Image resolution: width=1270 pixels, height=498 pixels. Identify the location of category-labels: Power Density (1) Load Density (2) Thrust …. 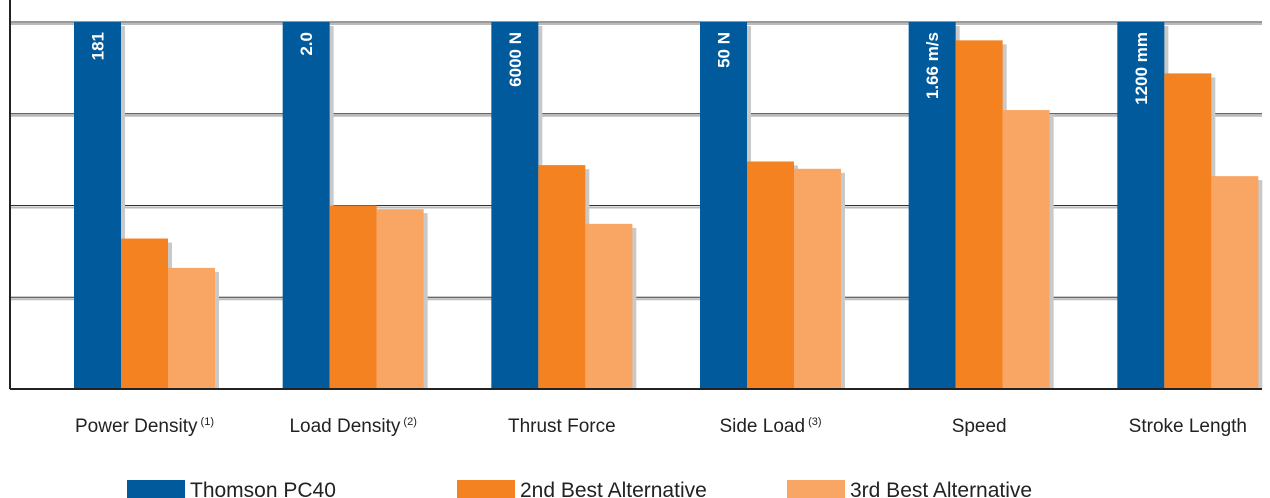
(661, 426).